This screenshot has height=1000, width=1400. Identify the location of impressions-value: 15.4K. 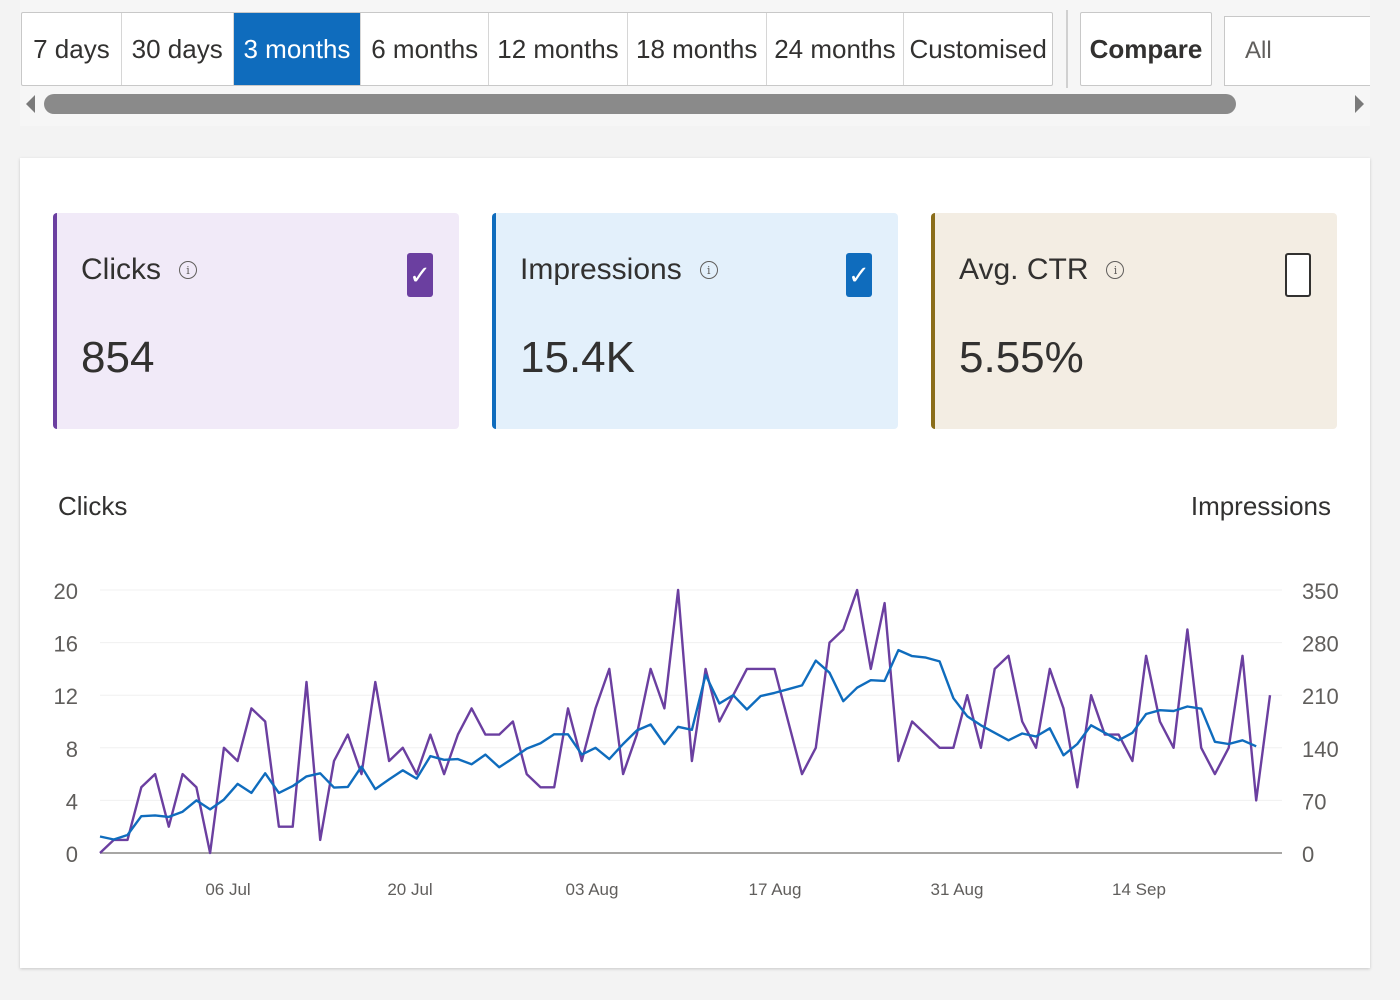
(577, 357).